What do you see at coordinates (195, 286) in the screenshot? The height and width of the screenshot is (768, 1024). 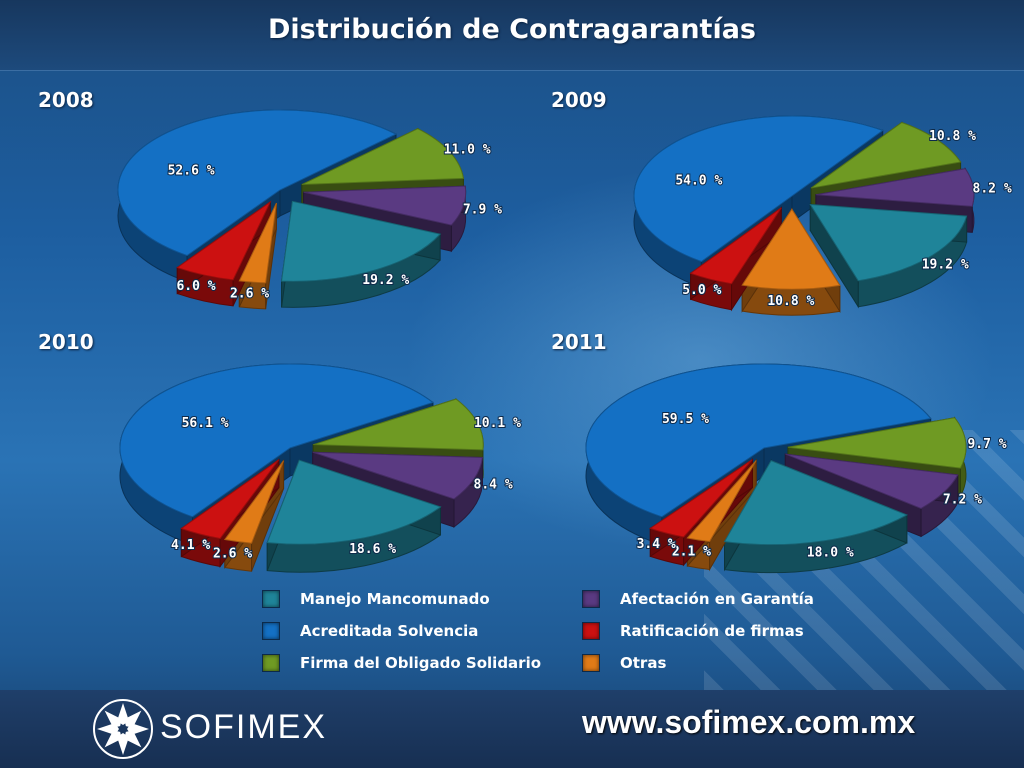 I see `pie-label-2008-5: 6.0 %` at bounding box center [195, 286].